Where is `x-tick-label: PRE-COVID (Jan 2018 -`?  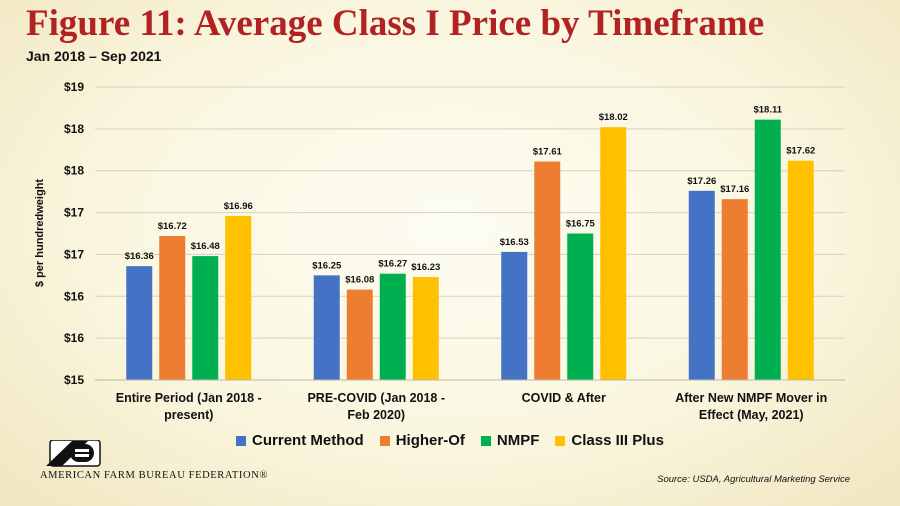
x-tick-label: PRE-COVID (Jan 2018 - is located at coordinates (376, 398).